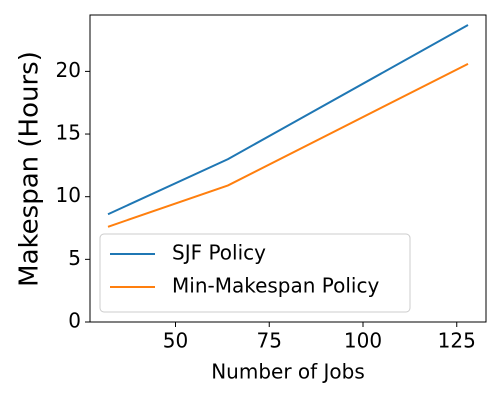 The width and height of the screenshot is (500, 400). I want to click on y-tick-label: 20, so click(68, 70).